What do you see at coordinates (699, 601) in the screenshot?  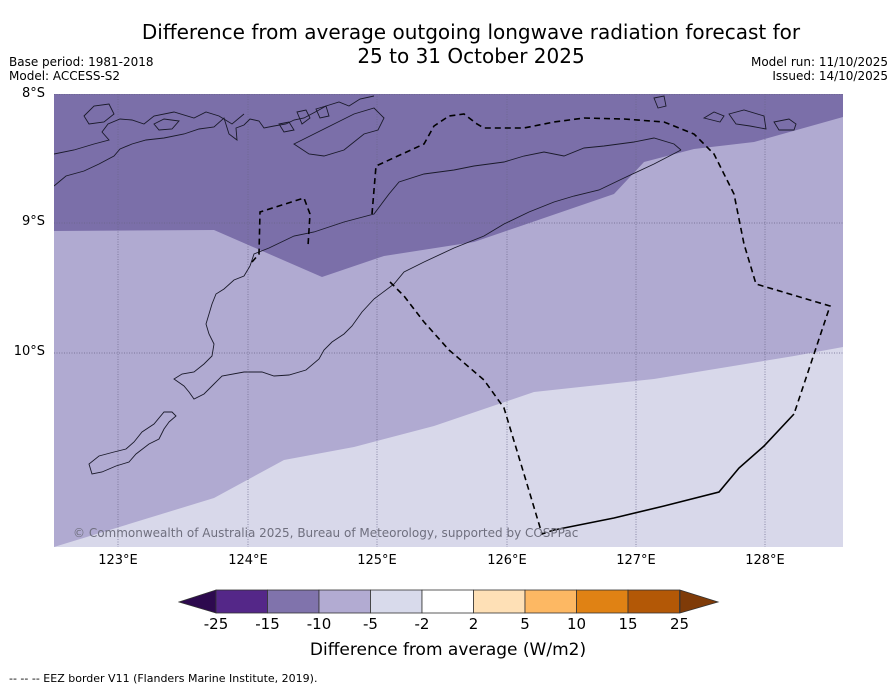 I see `colorbar-extend-high` at bounding box center [699, 601].